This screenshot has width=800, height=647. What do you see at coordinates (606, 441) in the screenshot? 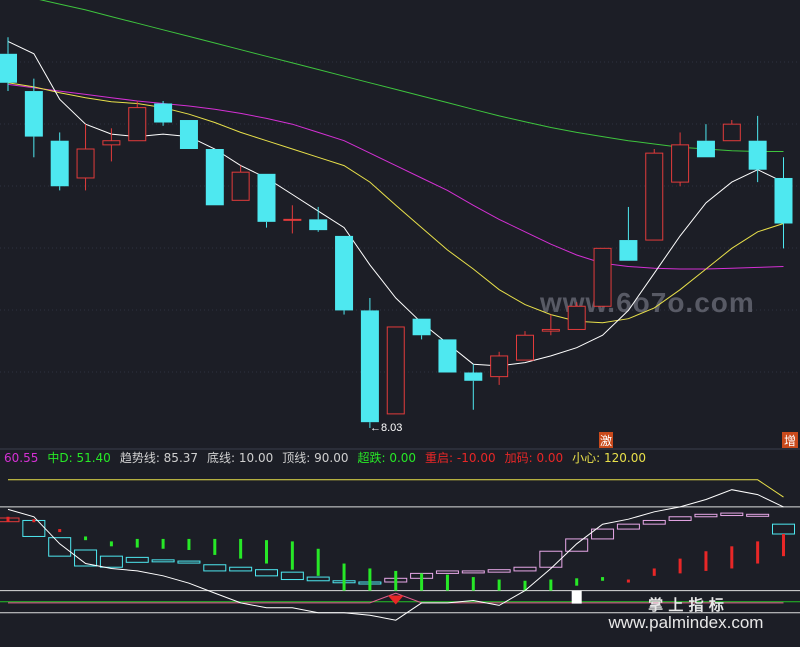
I see `signal-tag-1-text: 激` at bounding box center [606, 441].